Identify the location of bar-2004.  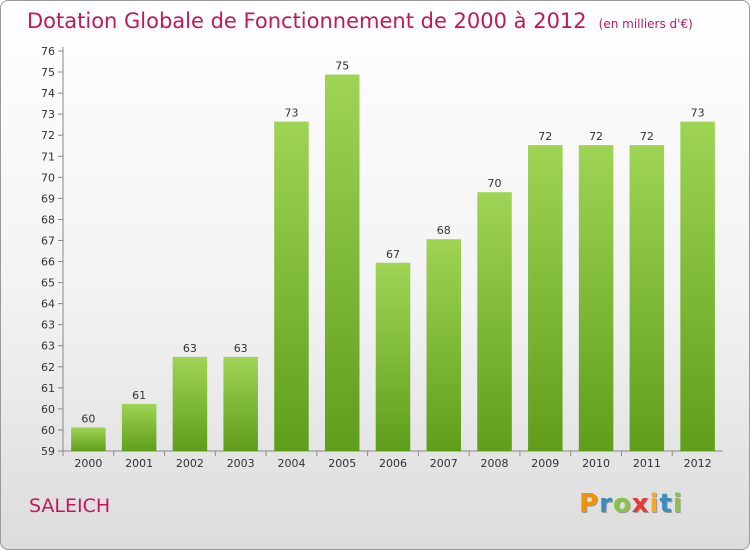
(291, 286).